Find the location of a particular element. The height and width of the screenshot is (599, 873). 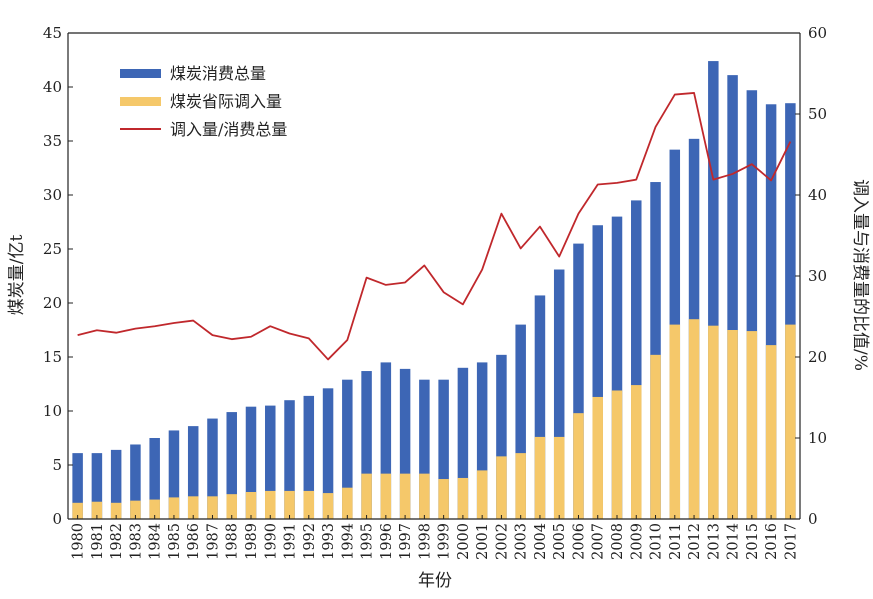

bar-inflow-2002 is located at coordinates (501, 487).